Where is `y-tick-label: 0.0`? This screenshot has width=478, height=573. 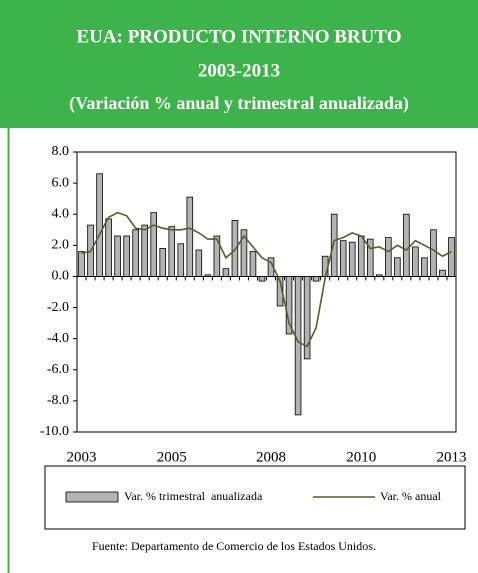 y-tick-label: 0.0 is located at coordinates (61, 276).